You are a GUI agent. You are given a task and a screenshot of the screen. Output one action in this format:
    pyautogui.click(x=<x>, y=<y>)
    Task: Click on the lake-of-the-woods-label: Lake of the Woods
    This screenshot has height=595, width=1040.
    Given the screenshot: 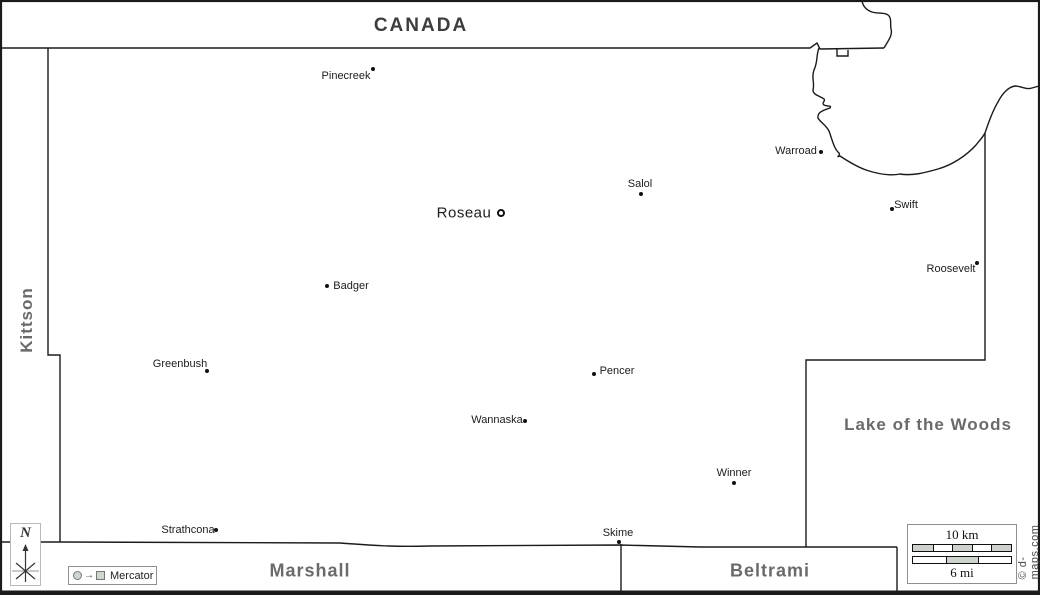 What is the action you would take?
    pyautogui.click(x=928, y=424)
    